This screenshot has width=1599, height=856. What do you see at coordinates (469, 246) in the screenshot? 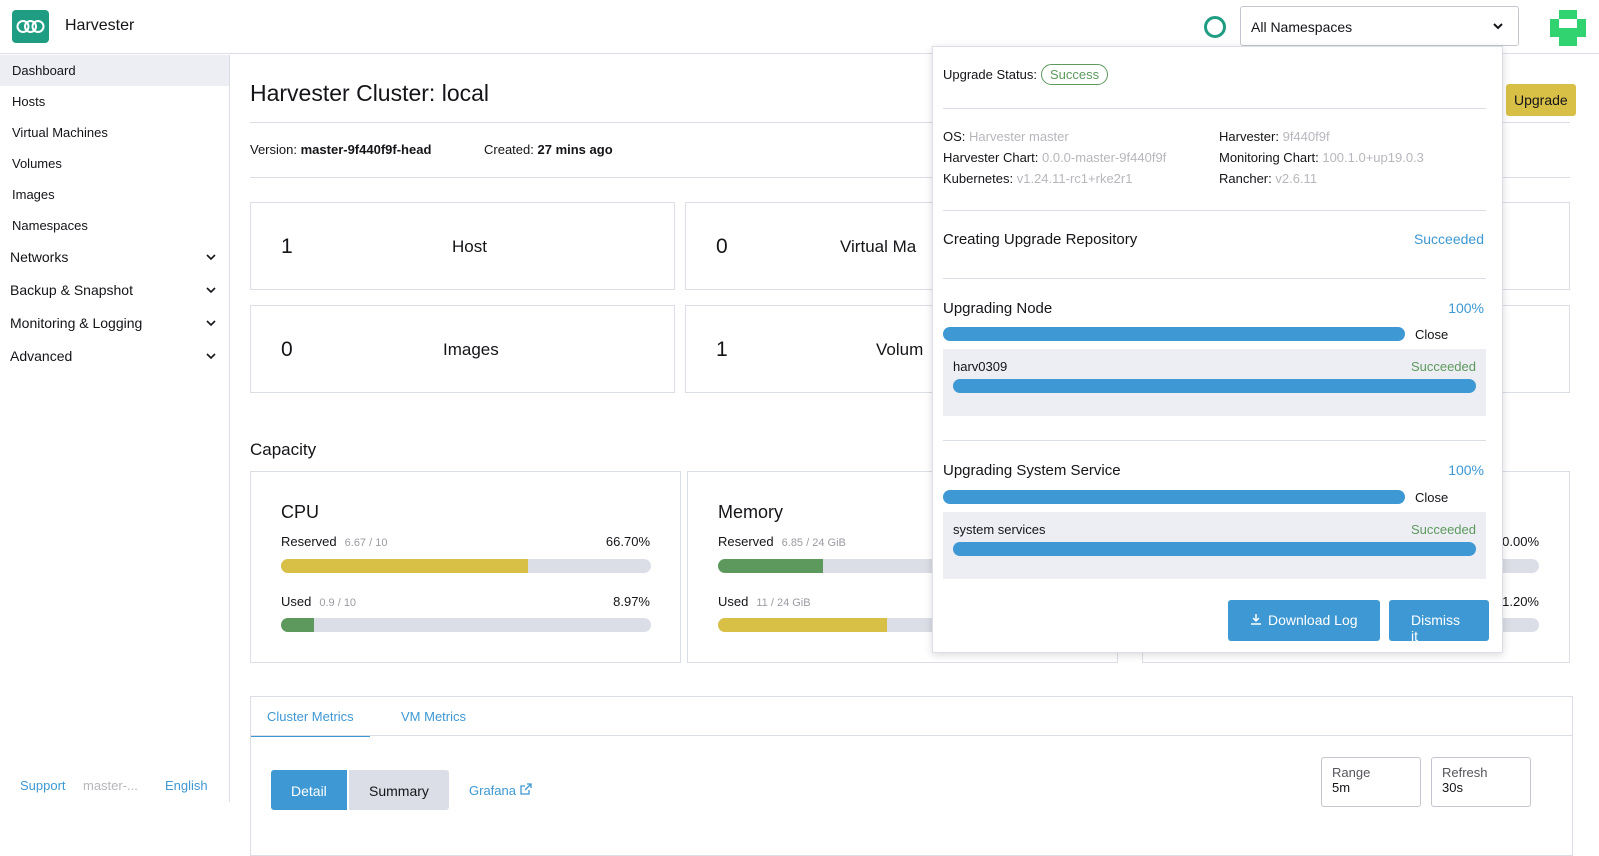
I see `card-label: Host` at bounding box center [469, 246].